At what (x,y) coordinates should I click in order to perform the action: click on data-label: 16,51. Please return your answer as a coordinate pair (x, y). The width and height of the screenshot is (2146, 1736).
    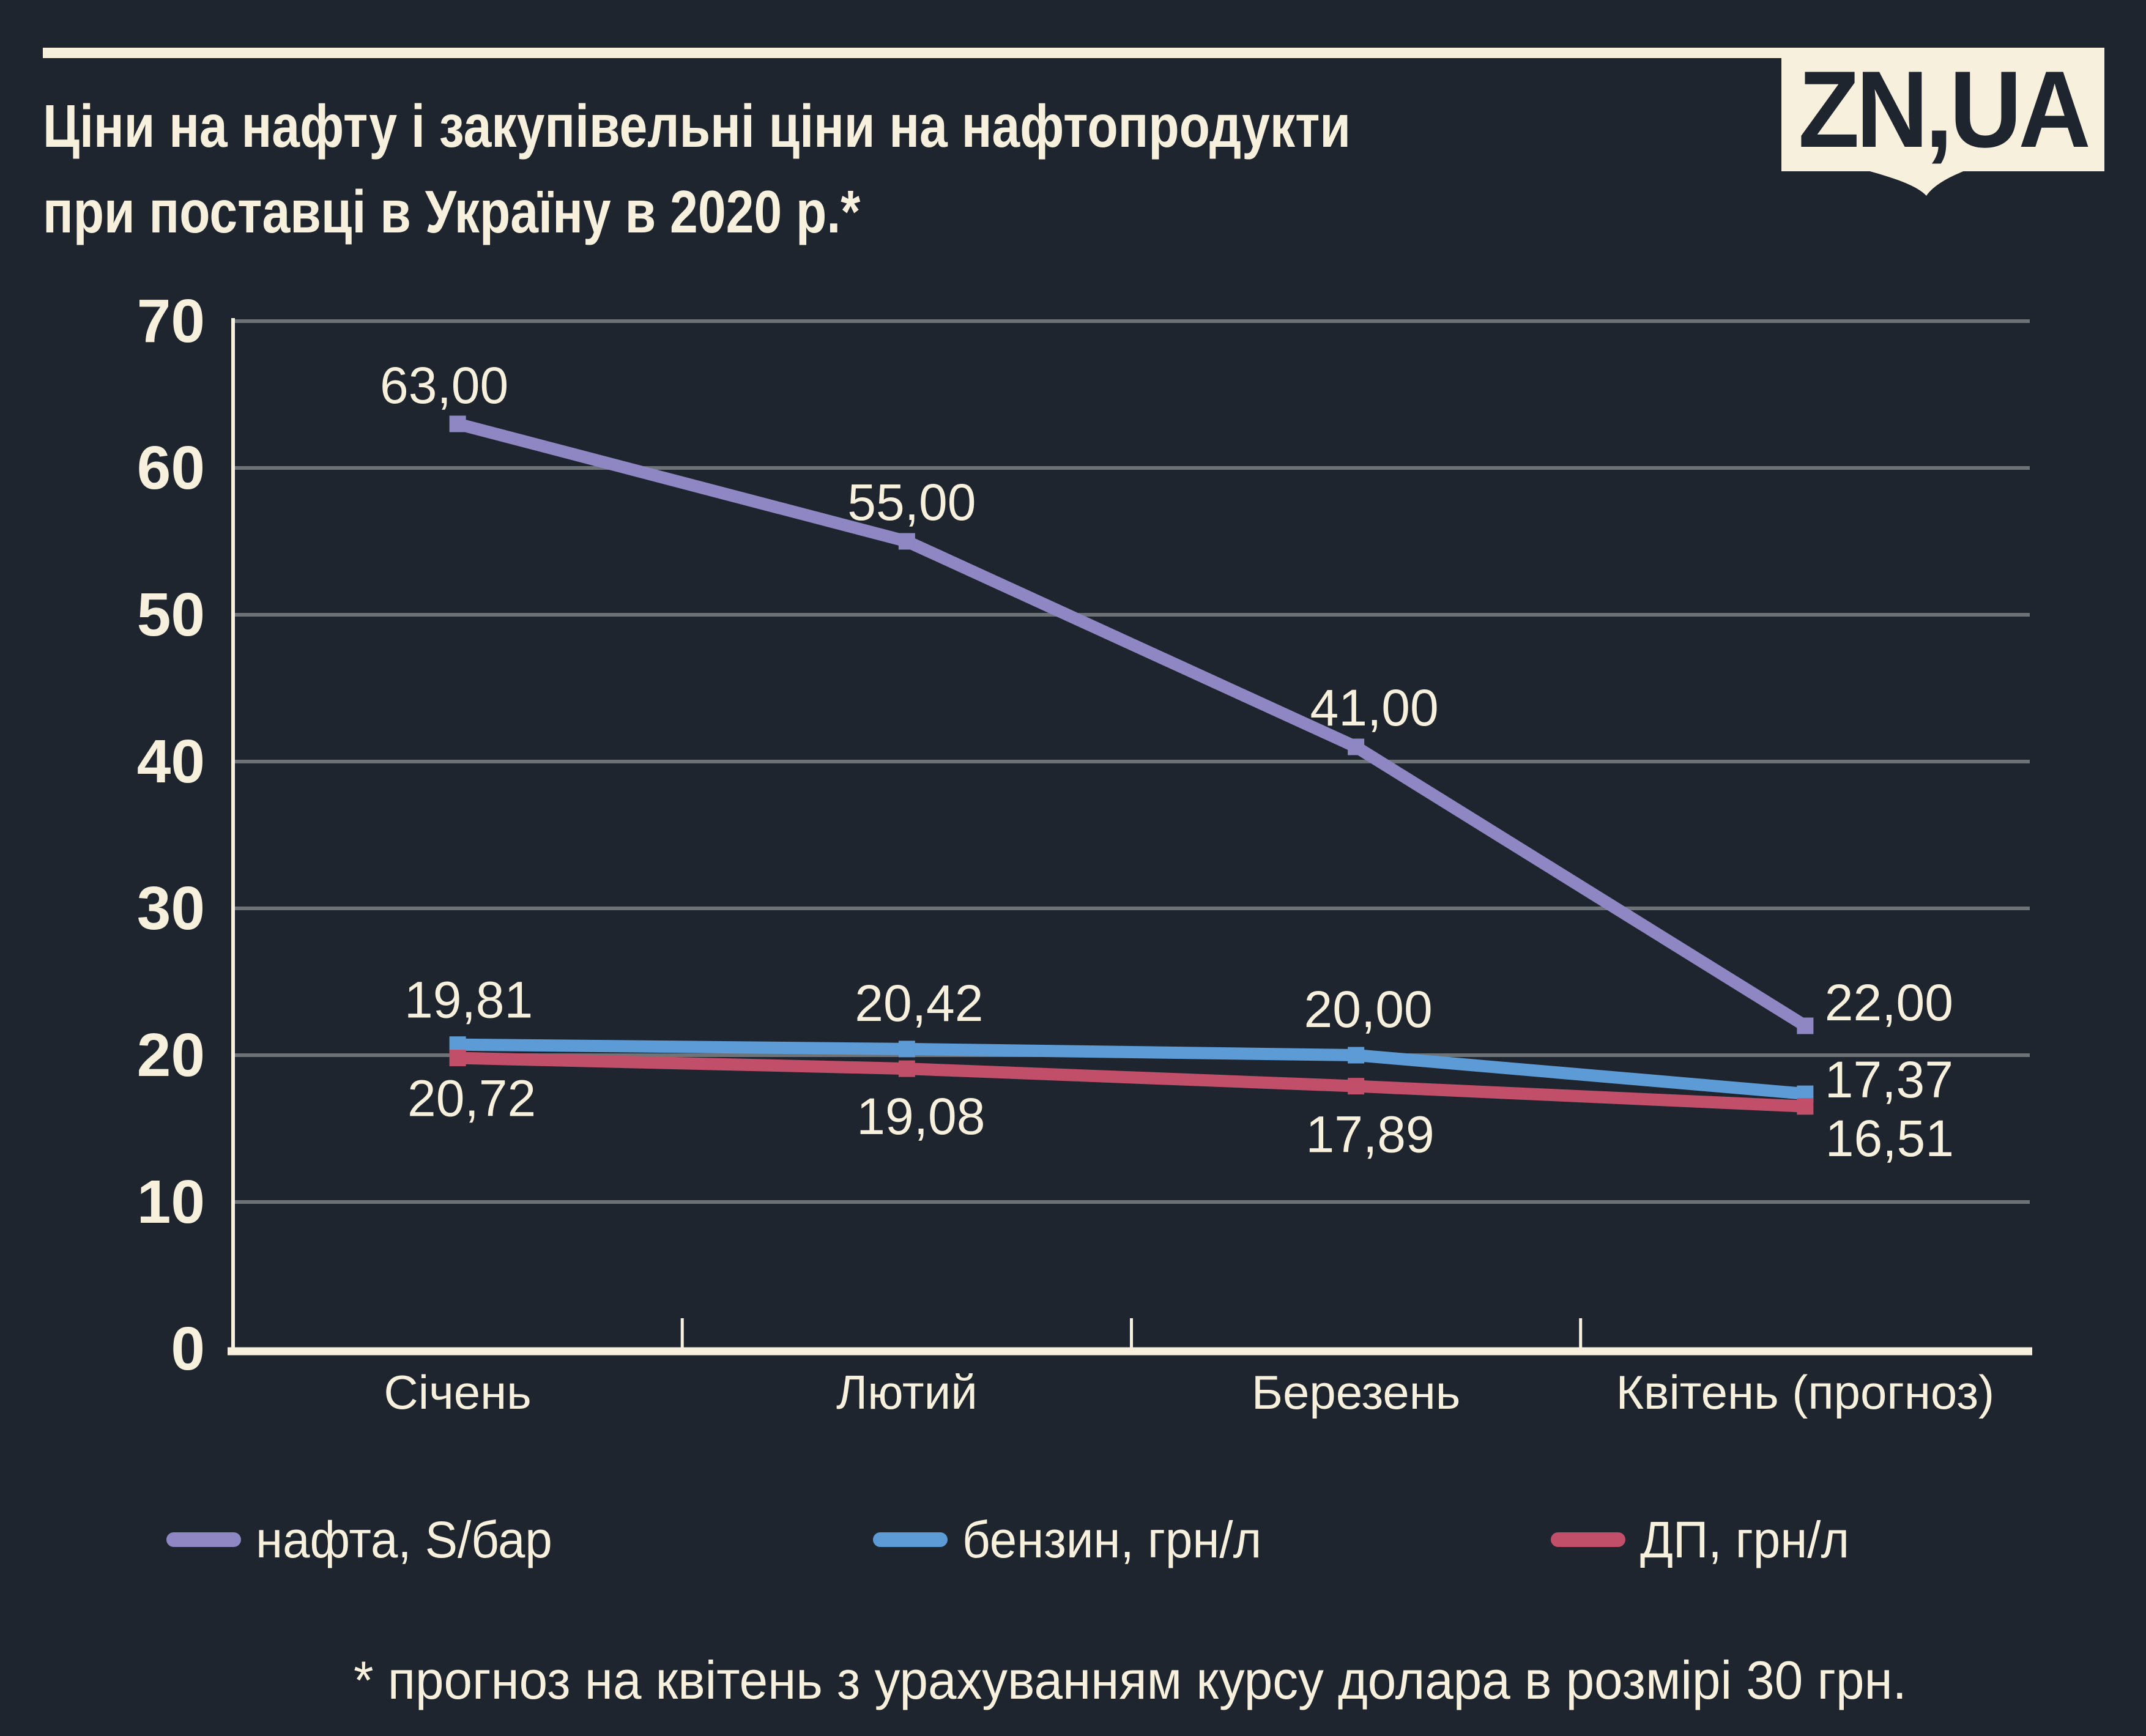
    Looking at the image, I should click on (1889, 1138).